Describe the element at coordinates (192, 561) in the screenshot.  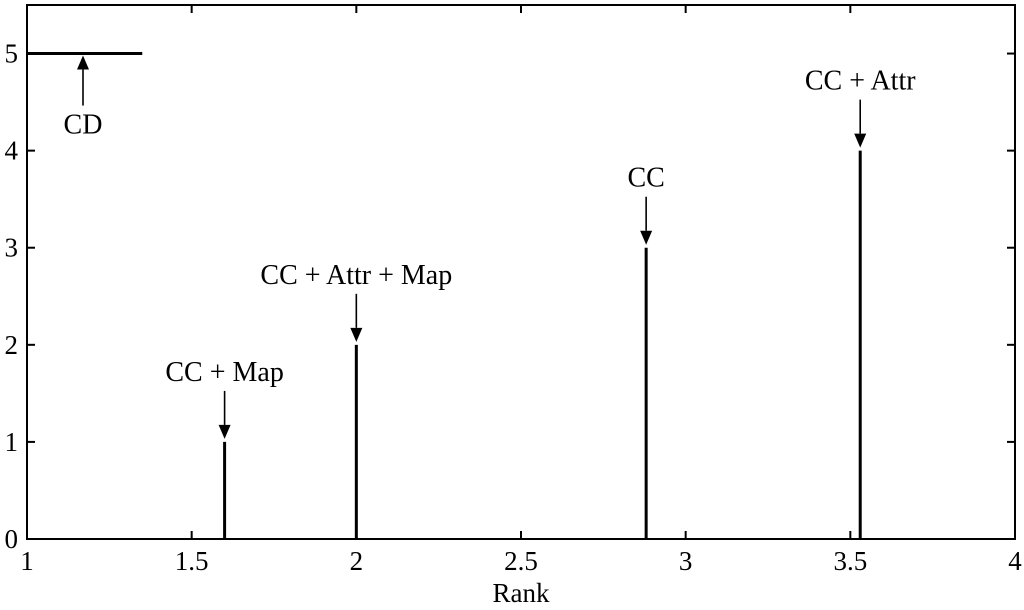
I see `x-tick-label: 1.5` at that location.